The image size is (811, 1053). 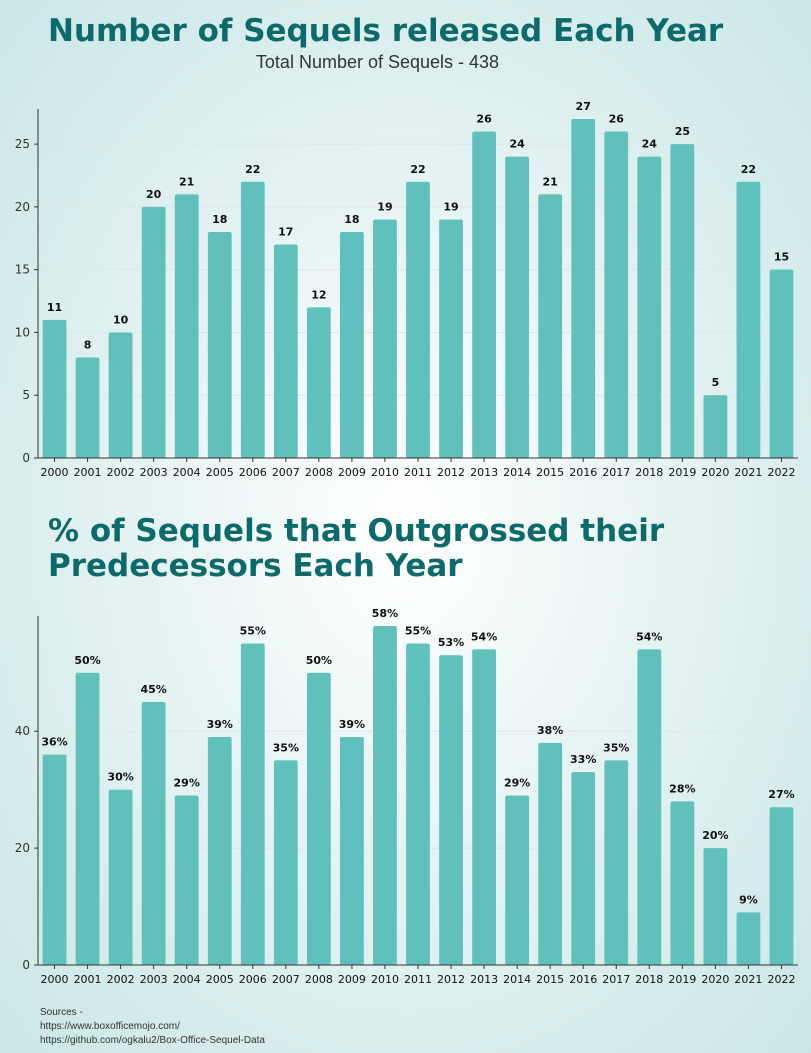 I want to click on data-label-2020: 5, so click(x=716, y=382).